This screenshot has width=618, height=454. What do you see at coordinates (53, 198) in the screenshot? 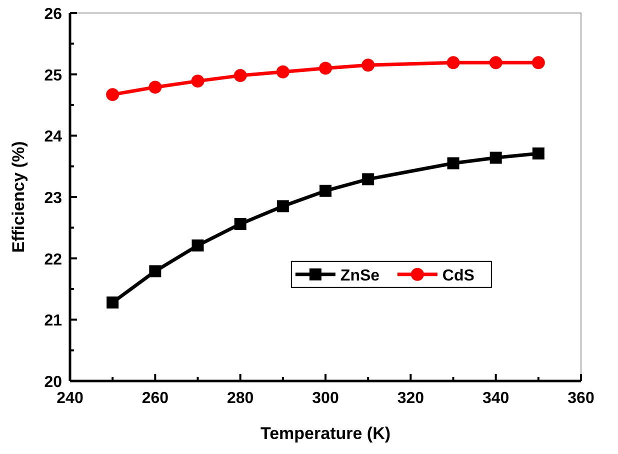
I see `y-tick-label: 23` at bounding box center [53, 198].